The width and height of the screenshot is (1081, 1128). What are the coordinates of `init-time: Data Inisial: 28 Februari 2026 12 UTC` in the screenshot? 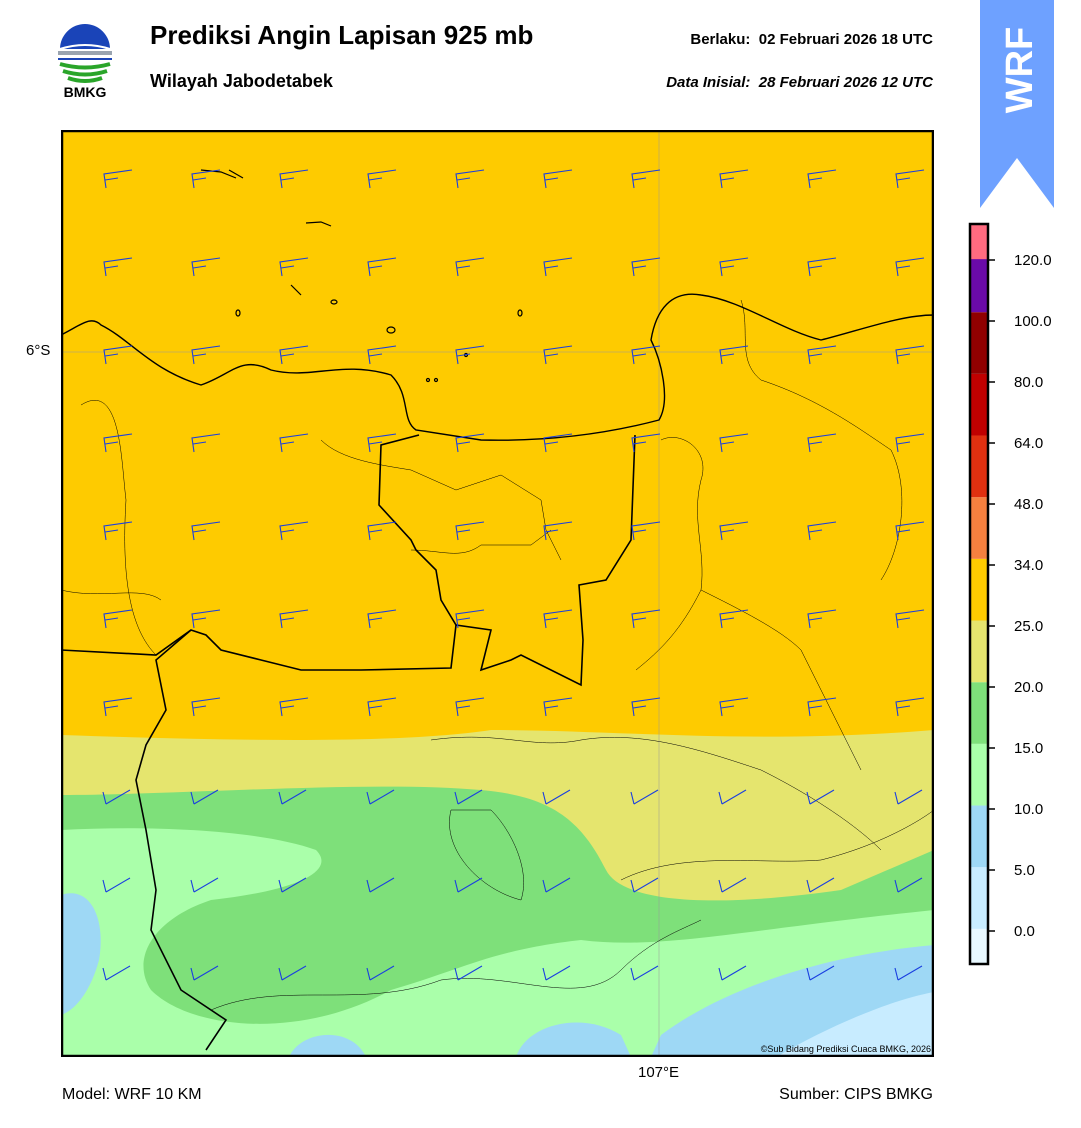 It's located at (799, 82).